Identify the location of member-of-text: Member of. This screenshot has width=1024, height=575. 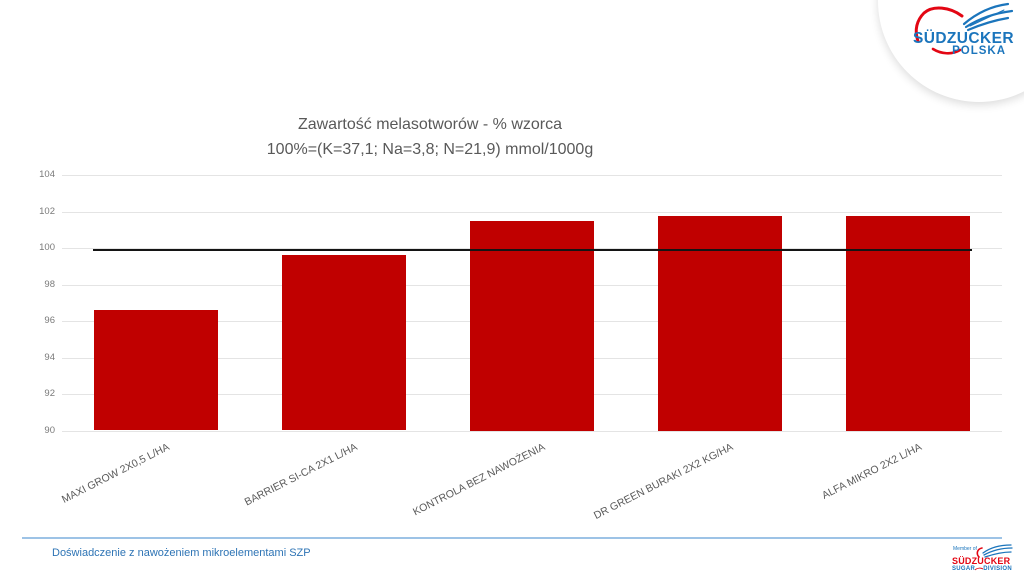
(965, 549).